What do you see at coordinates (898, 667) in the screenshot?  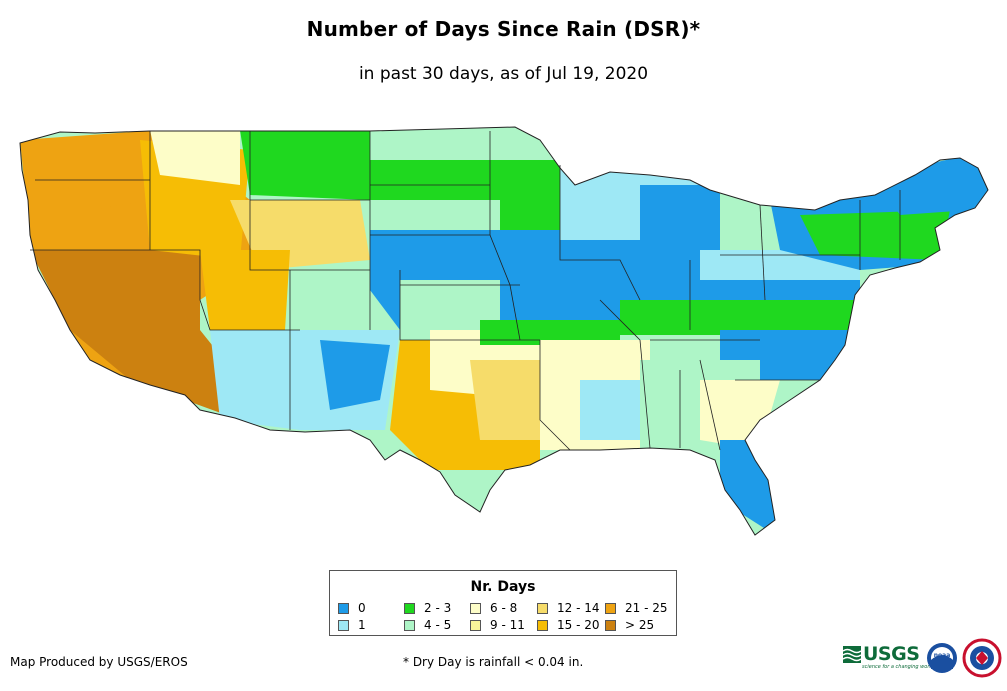 I see `usgs-tagline: science for a changing world` at bounding box center [898, 667].